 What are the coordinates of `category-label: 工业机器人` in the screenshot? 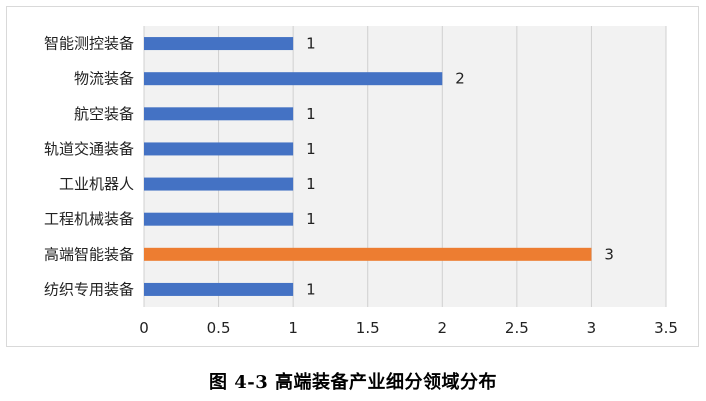 It's located at (96, 184).